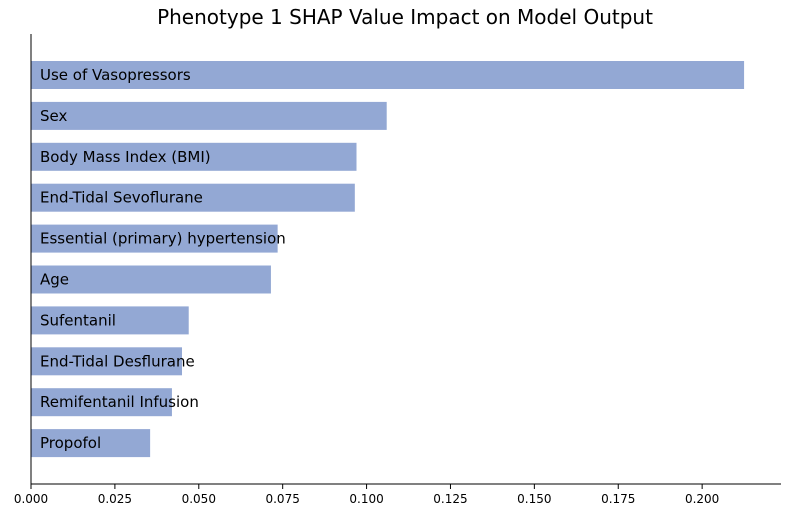  Describe the element at coordinates (125, 157) in the screenshot. I see `bar-label-2: Body Mass Index (BMI)` at that location.